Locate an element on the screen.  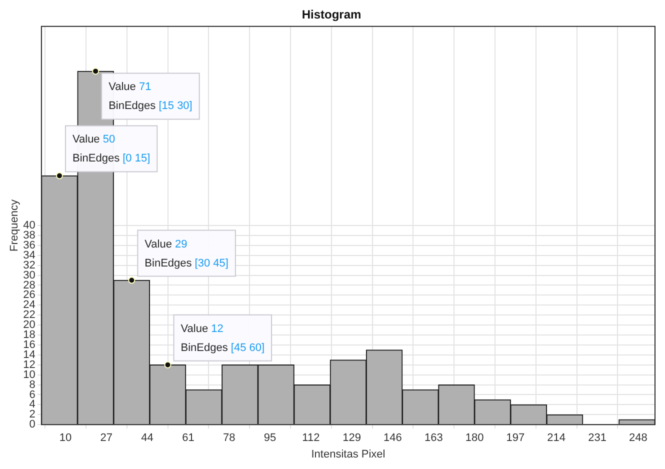
y-tick-label: 34 is located at coordinates (29, 255).